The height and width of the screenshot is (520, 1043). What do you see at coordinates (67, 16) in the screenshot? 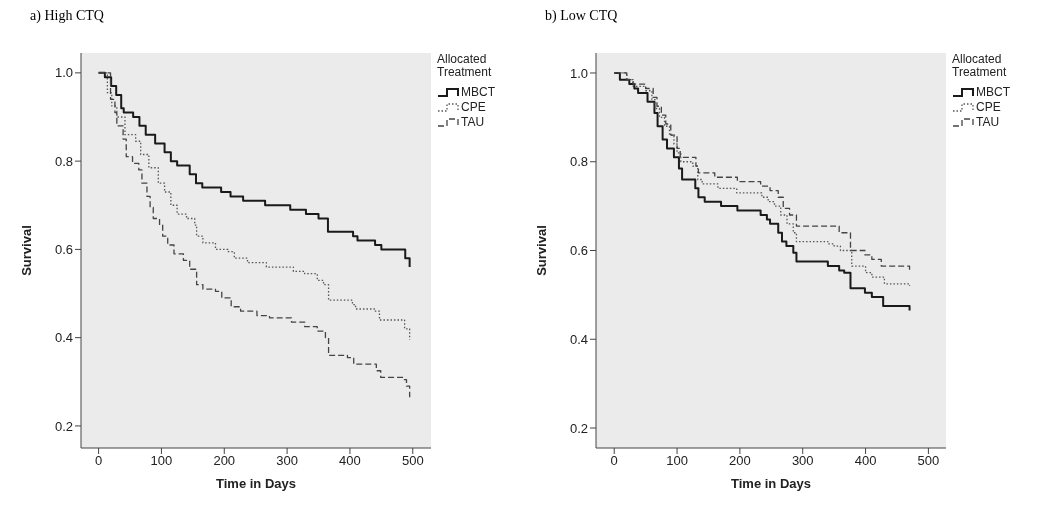
I see `chart-title: a) High CTQ` at bounding box center [67, 16].